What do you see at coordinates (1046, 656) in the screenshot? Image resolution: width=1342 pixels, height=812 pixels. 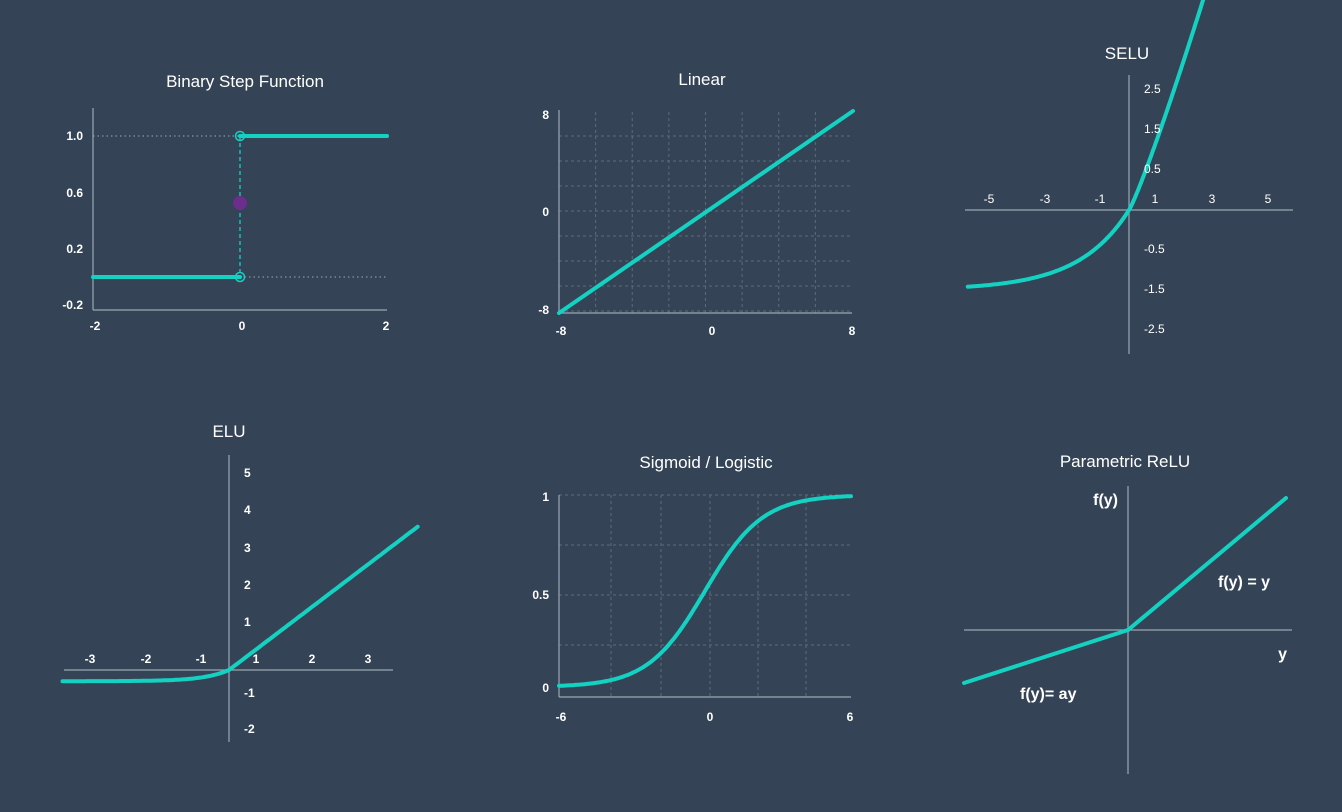 I see `prelu-negative-segment` at bounding box center [1046, 656].